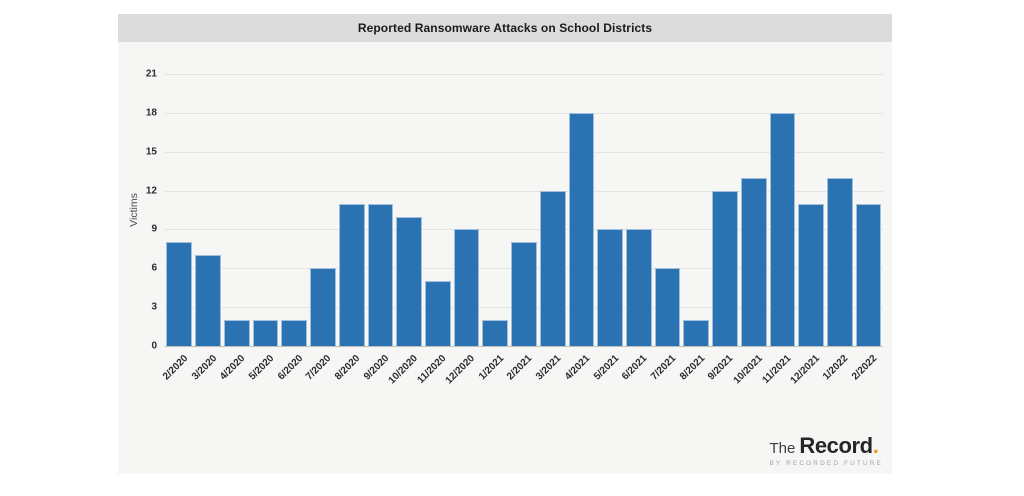  I want to click on bar-8-2021, so click(696, 333).